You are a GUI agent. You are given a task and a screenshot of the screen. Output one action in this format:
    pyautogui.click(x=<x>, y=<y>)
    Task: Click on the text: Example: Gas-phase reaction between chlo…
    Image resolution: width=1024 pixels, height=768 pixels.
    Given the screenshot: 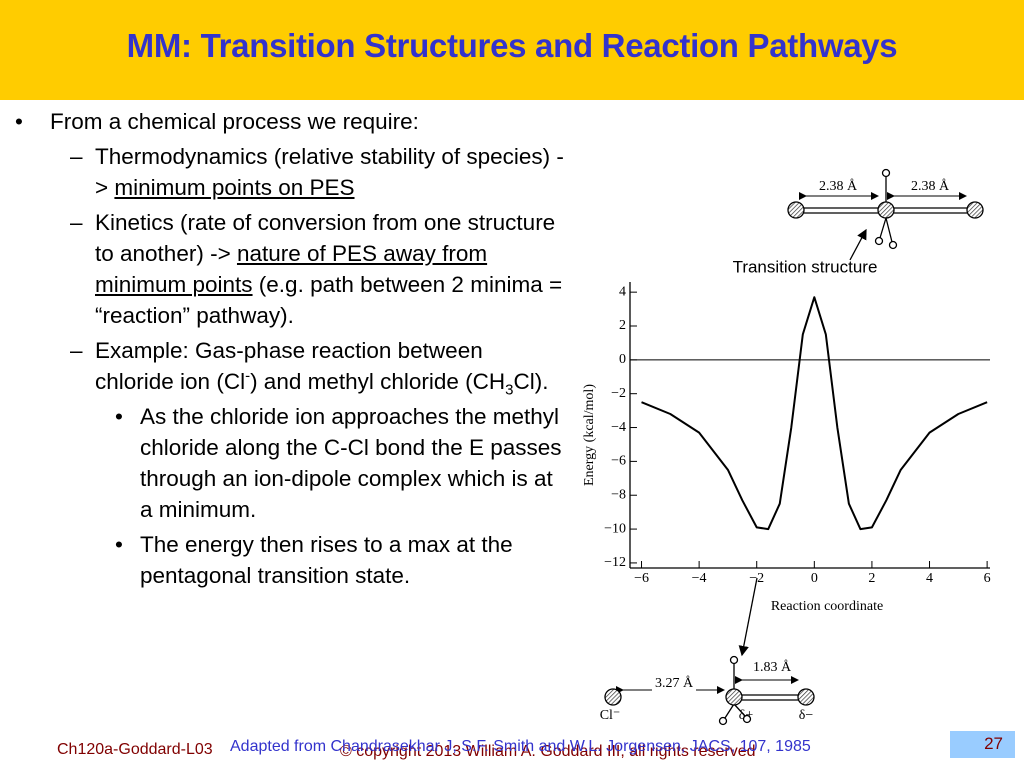 What is the action you would take?
    pyautogui.click(x=289, y=366)
    